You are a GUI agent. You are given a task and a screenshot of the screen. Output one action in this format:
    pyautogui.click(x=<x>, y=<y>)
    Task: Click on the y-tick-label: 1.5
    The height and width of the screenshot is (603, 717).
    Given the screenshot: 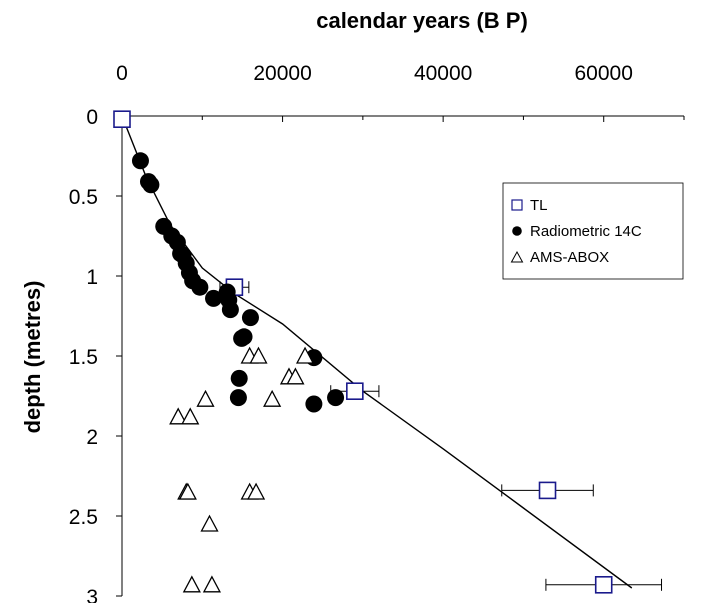 What is the action you would take?
    pyautogui.click(x=83, y=357)
    